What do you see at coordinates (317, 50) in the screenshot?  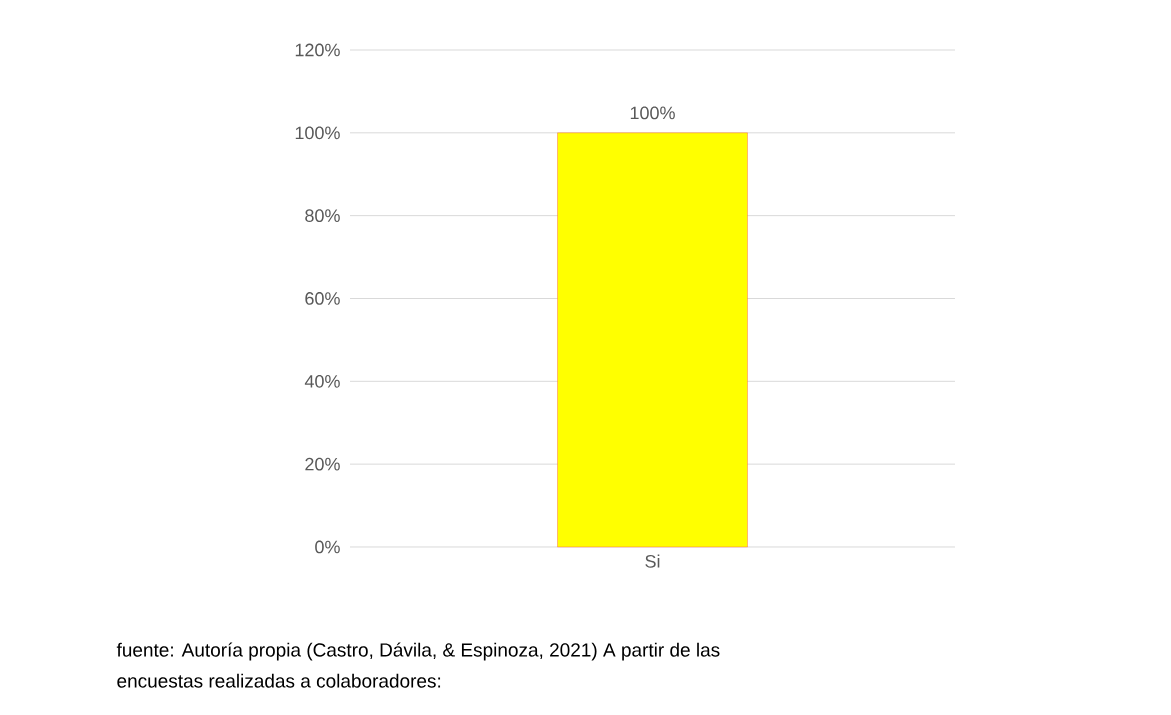 I see `y-tick-label: 120%` at bounding box center [317, 50].